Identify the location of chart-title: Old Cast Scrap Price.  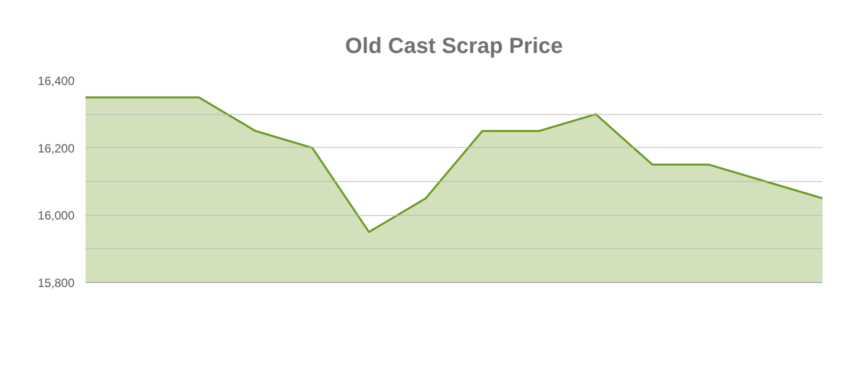
(454, 45).